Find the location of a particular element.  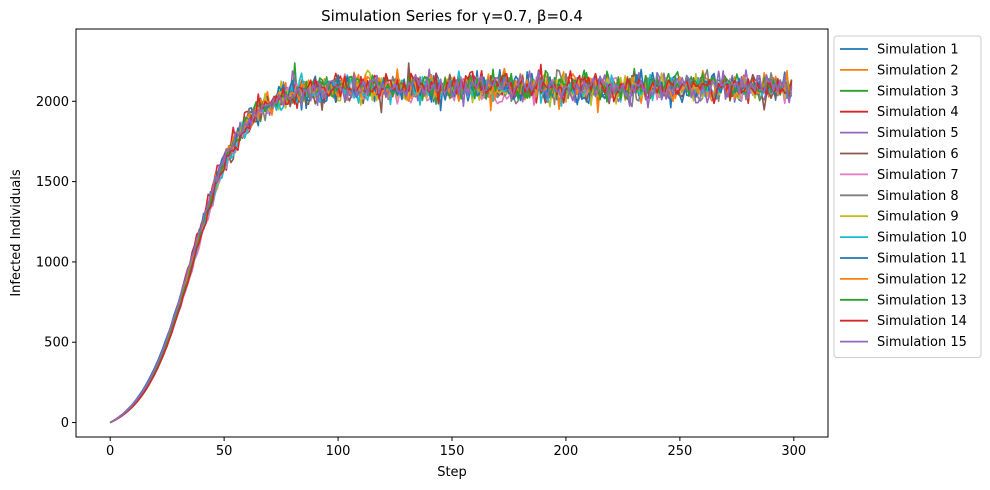

legend-box is located at coordinates (907, 196).